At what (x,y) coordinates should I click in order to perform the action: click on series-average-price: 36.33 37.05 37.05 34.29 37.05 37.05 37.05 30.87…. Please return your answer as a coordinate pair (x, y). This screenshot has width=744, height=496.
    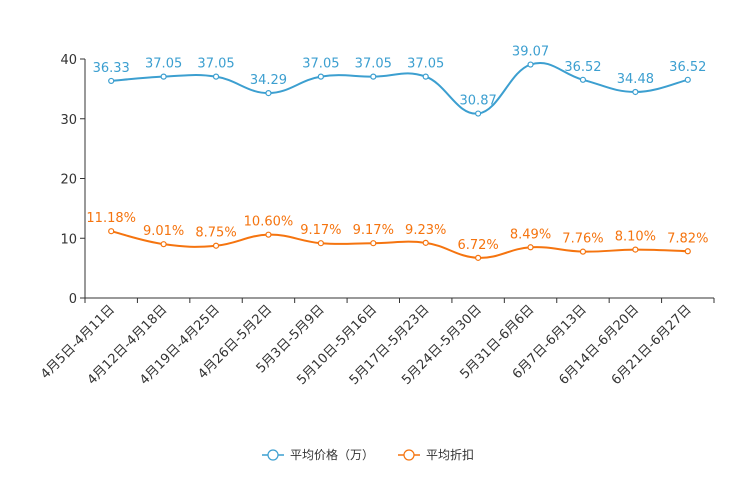
    Looking at the image, I should click on (399, 81).